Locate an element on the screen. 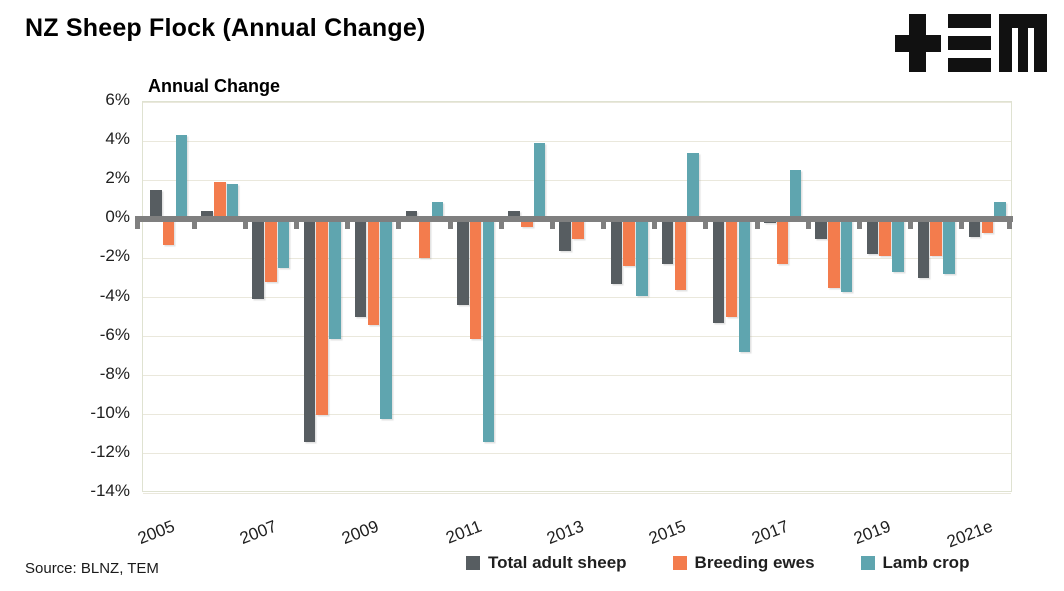 The image size is (1064, 591). bar-lamb-crop-2020 is located at coordinates (949, 247).